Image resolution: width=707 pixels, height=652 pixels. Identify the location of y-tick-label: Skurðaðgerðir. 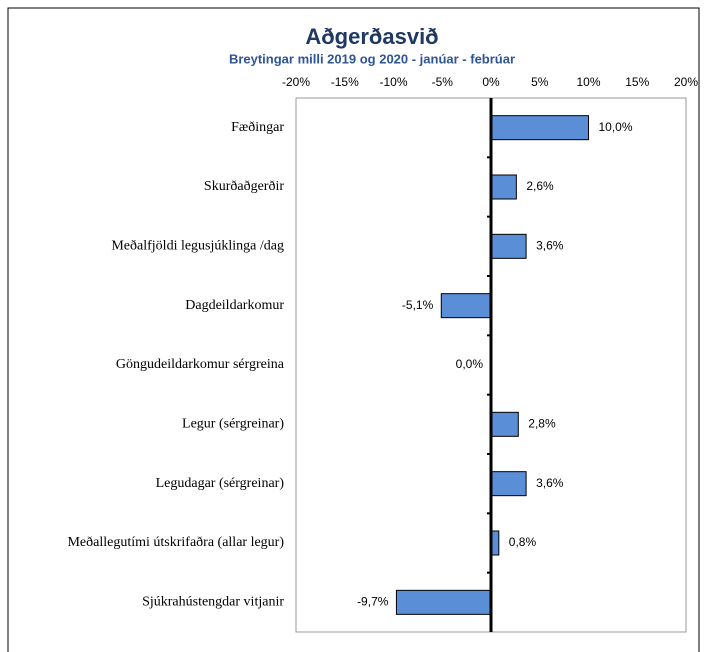
(244, 186).